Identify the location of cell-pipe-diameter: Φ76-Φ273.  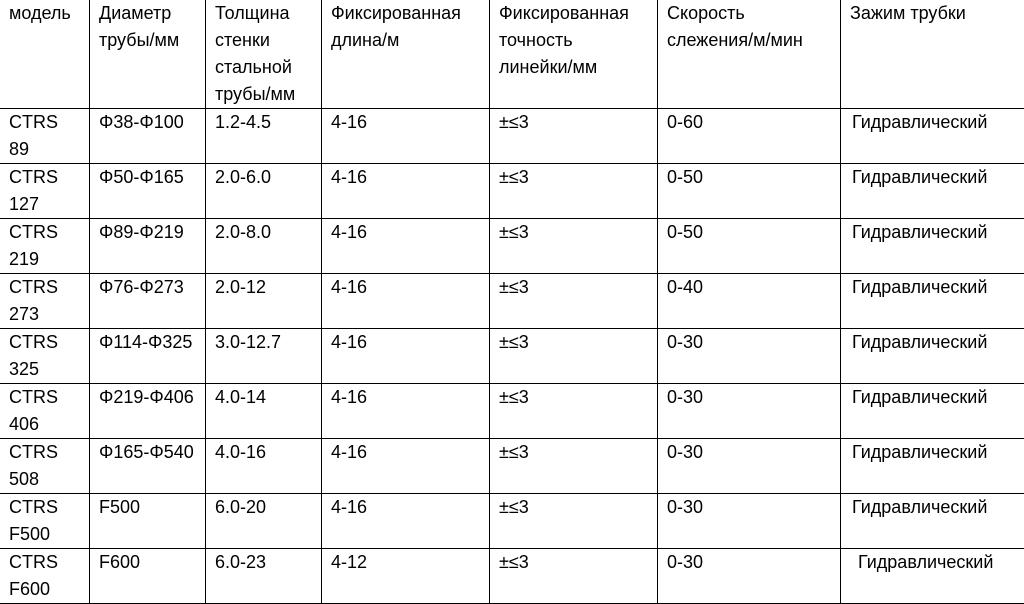
(148, 301).